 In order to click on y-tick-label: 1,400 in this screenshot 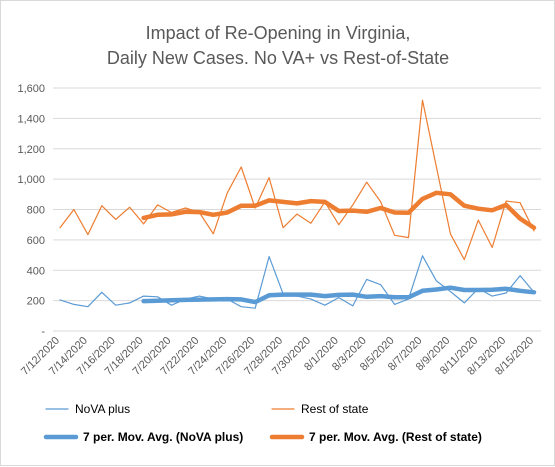, I will do `click(31, 119)`.